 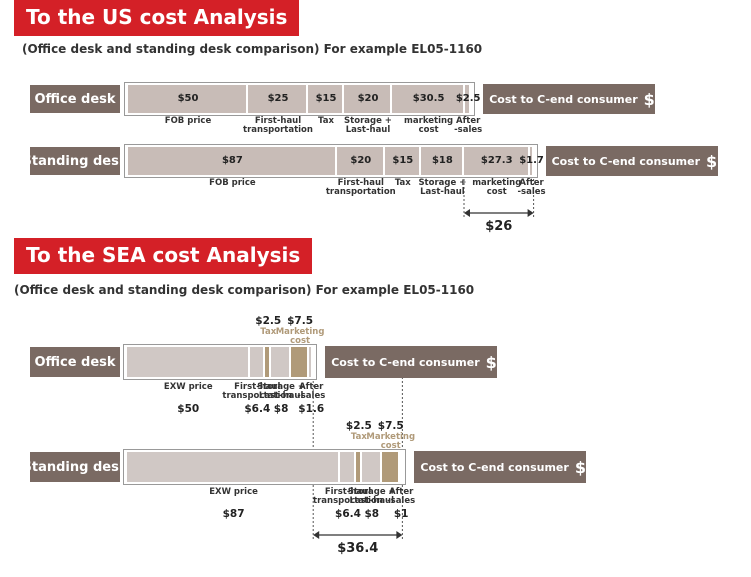 I want to click on section-title: To the US cost Analysis, so click(x=157, y=18).